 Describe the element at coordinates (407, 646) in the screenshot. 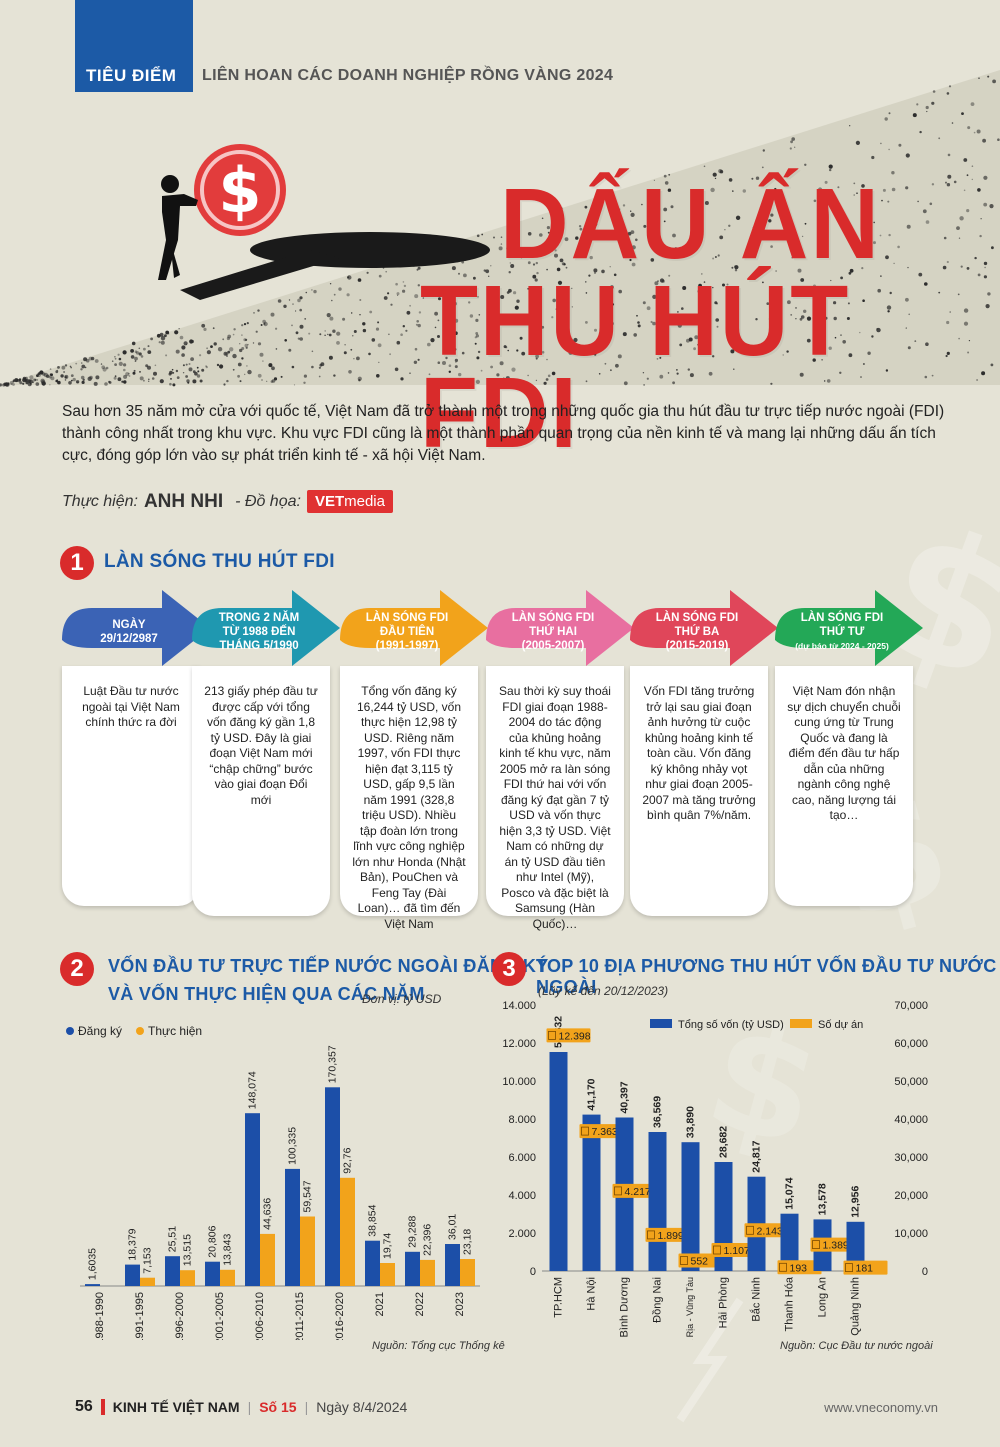

I see `stage-heading-line: (1991-1997)` at that location.